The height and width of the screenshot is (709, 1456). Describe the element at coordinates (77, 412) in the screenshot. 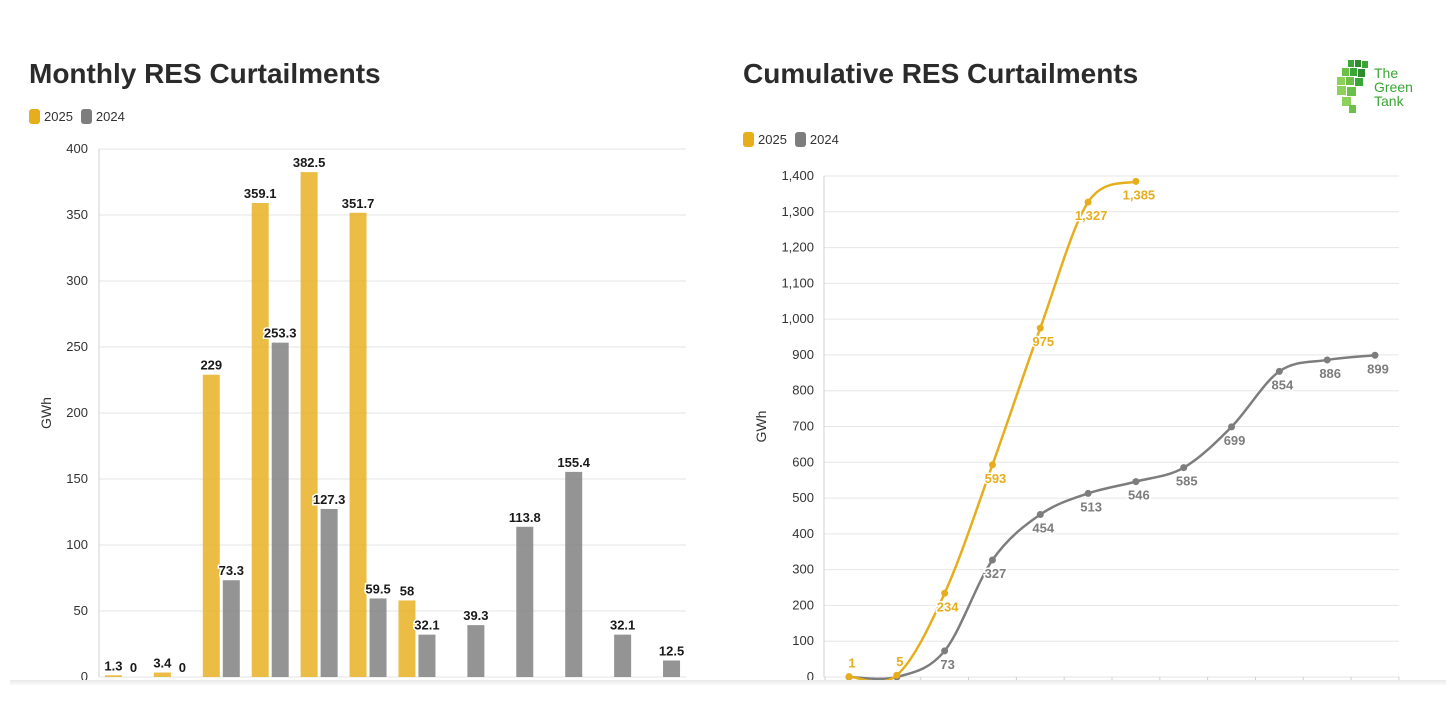

I see `y-tick-label: 200` at that location.